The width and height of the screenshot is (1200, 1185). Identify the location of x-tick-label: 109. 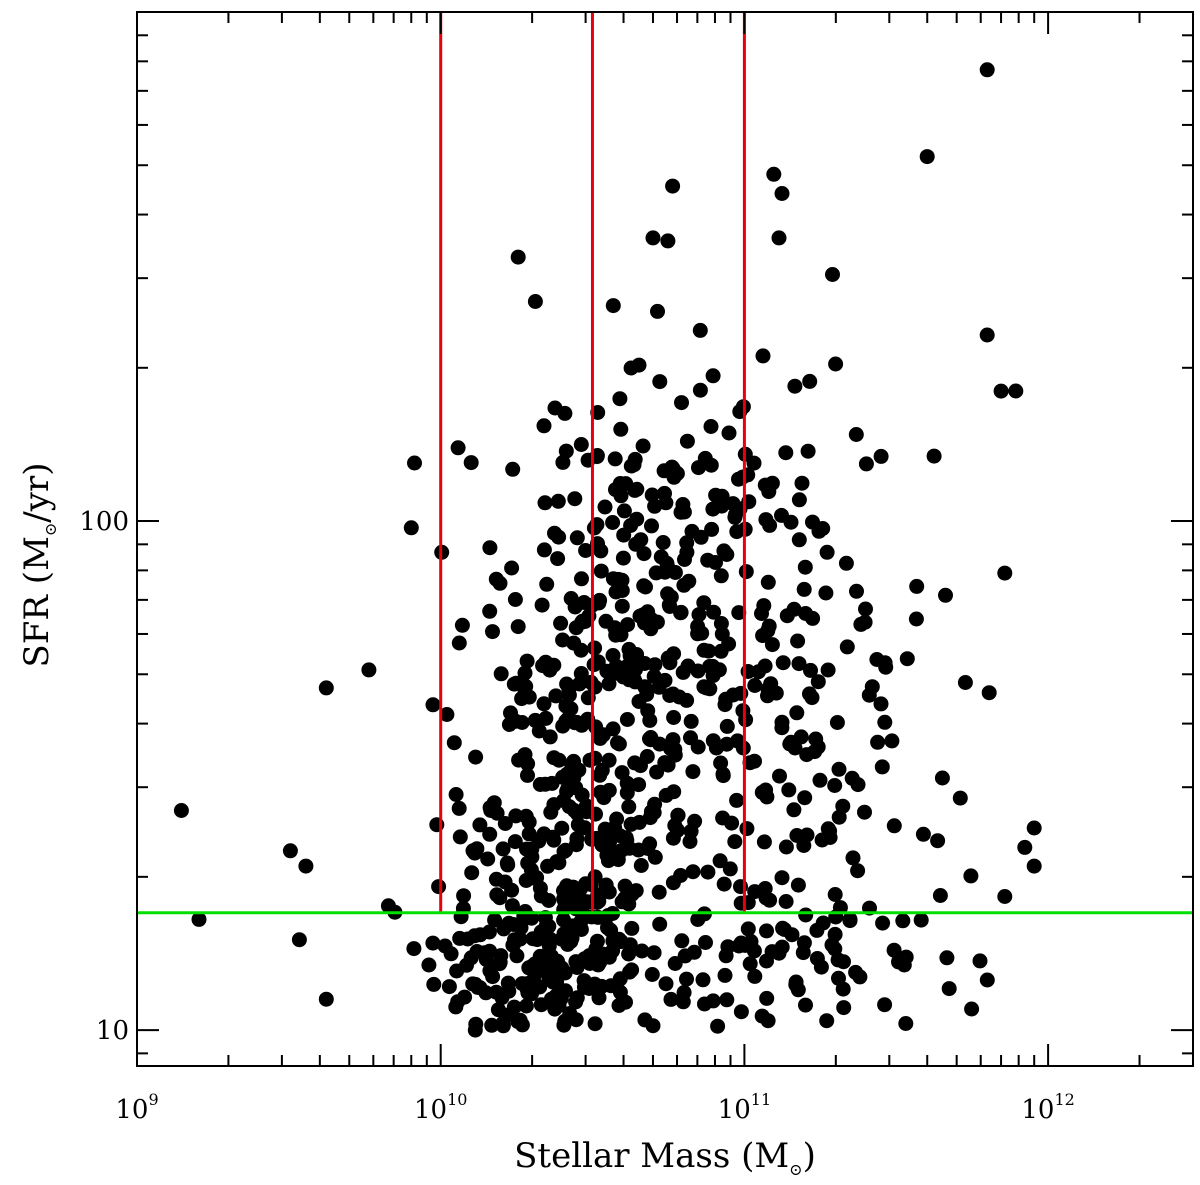
(136, 1107).